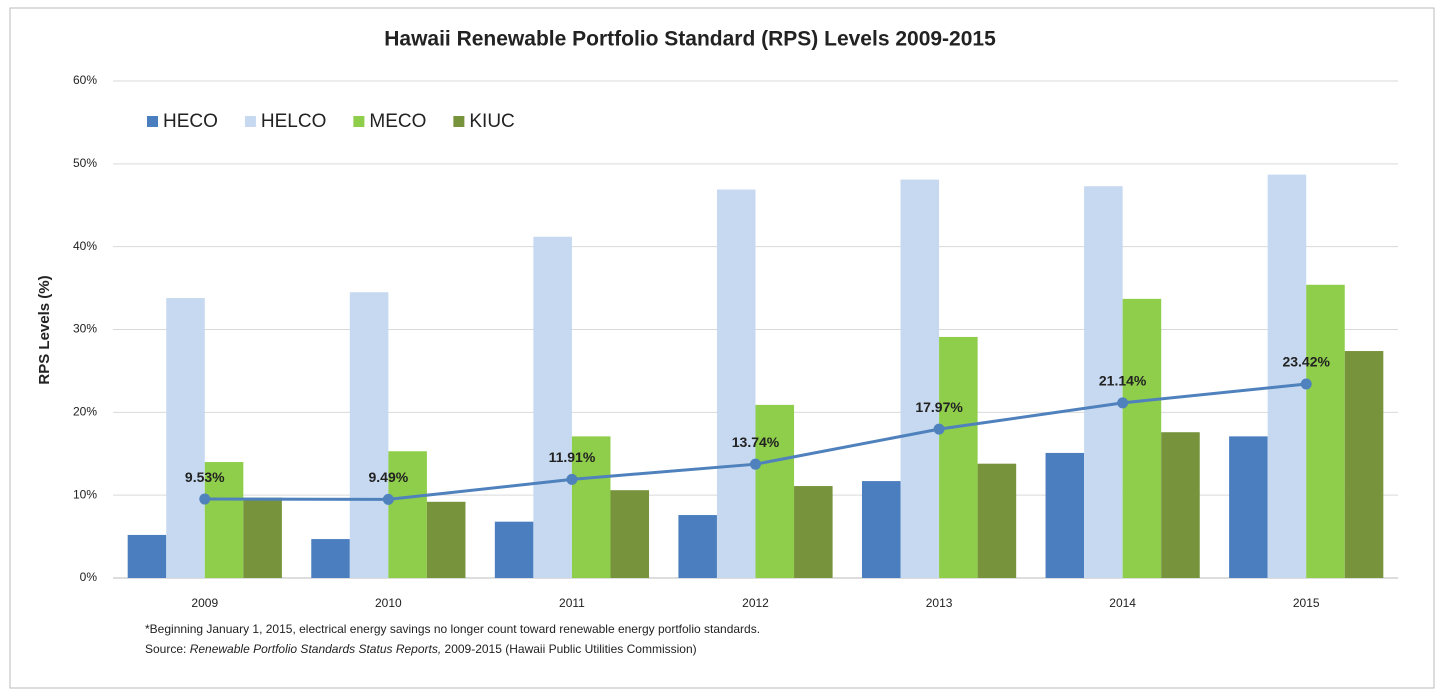 The image size is (1445, 696). What do you see at coordinates (190, 121) in the screenshot?
I see `legend-label: HECO` at bounding box center [190, 121].